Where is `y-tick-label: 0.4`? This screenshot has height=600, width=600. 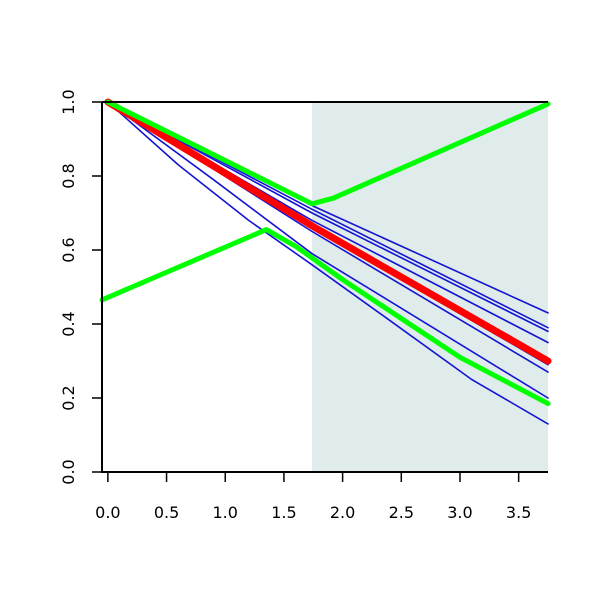
y-tick-label: 0.4 is located at coordinates (68, 323).